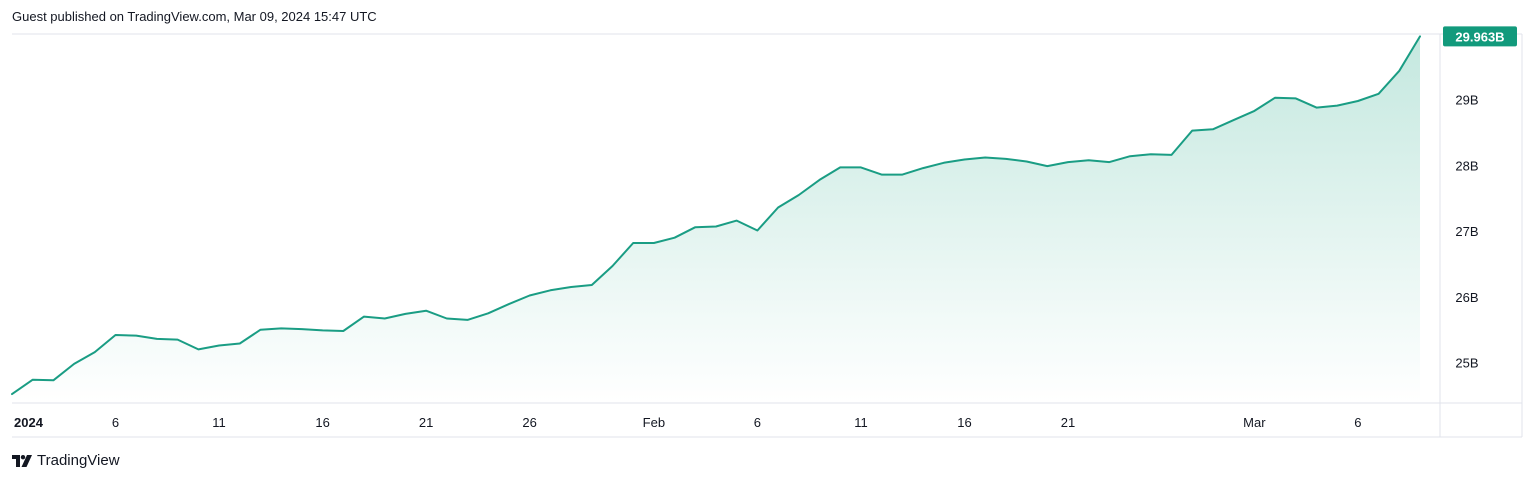  Describe the element at coordinates (1466, 231) in the screenshot. I see `y-tick-label: 27B` at that location.